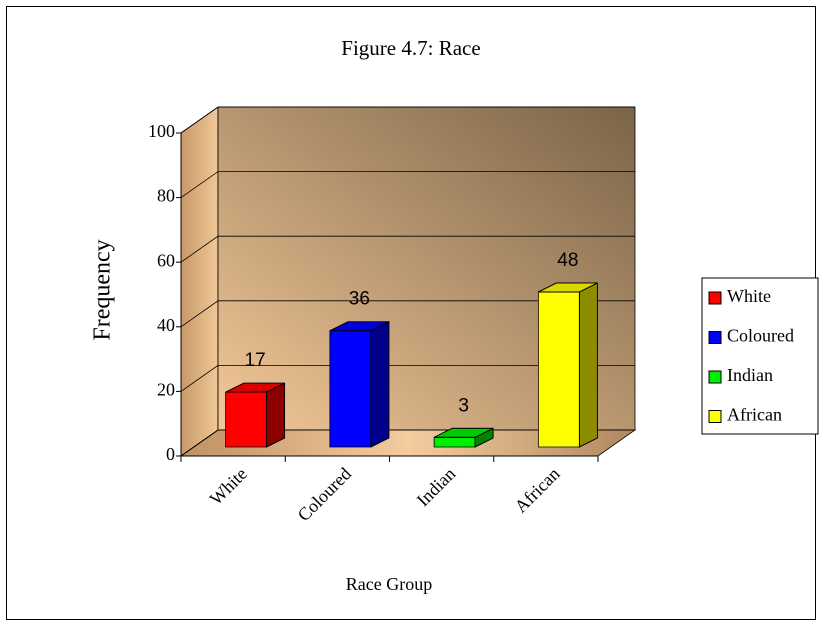  I want to click on data-label: 17, so click(255, 360).